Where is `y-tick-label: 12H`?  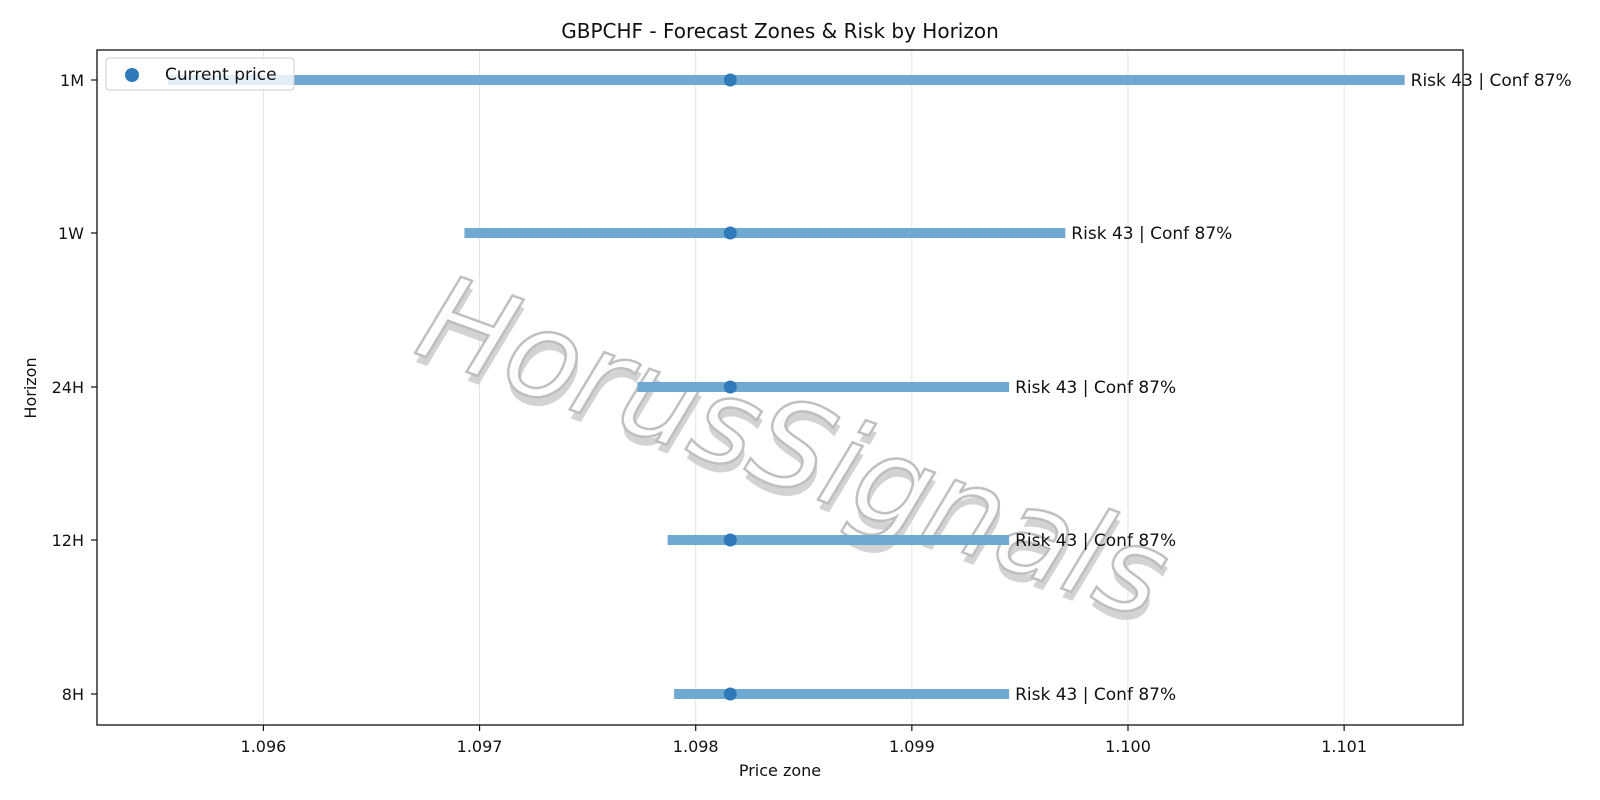 y-tick-label: 12H is located at coordinates (68, 540).